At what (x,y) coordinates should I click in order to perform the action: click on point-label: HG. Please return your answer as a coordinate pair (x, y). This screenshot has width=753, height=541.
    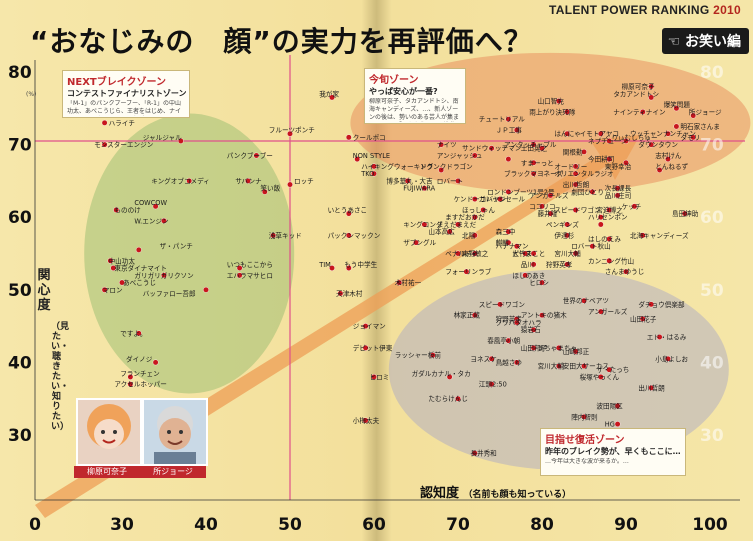
    Looking at the image, I should click on (610, 425).